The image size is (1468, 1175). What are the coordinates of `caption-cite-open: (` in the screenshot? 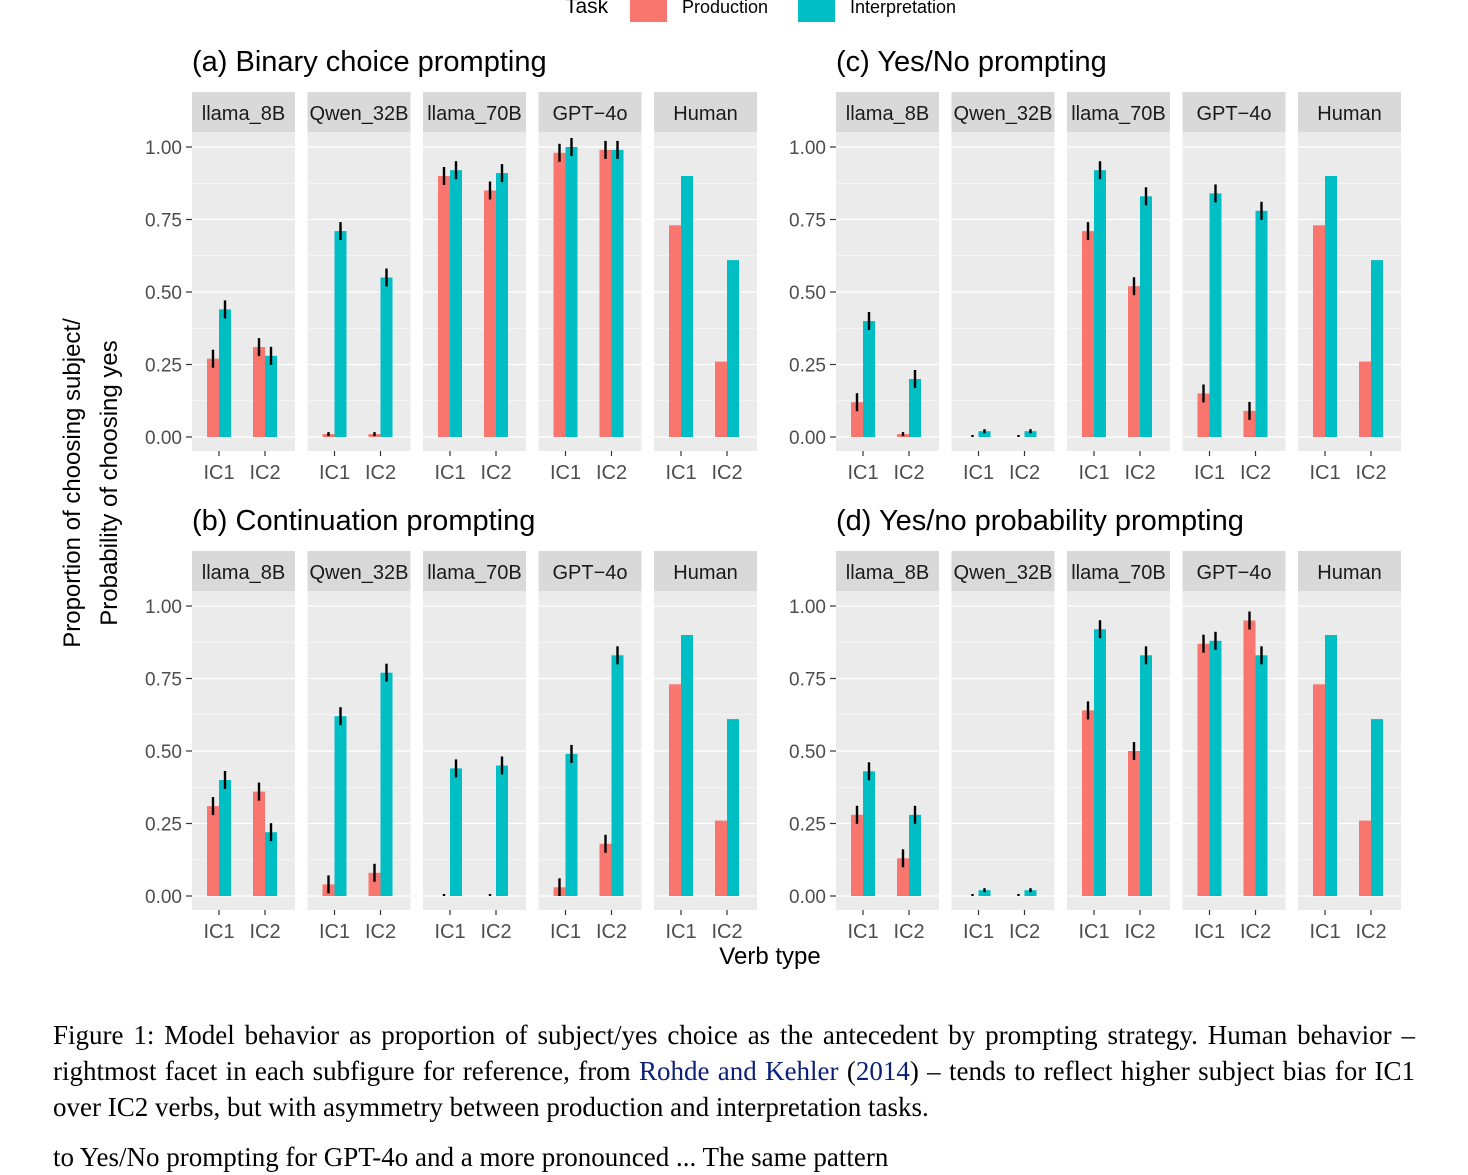 It's located at (847, 1071).